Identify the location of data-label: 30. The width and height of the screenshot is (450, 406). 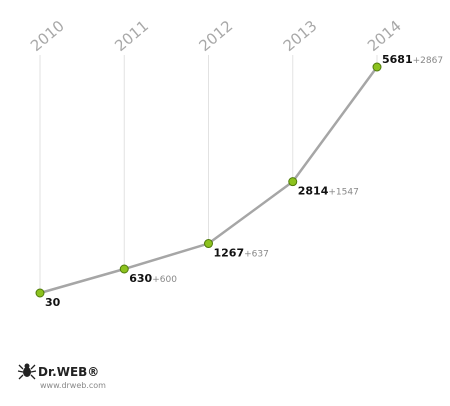
(53, 302).